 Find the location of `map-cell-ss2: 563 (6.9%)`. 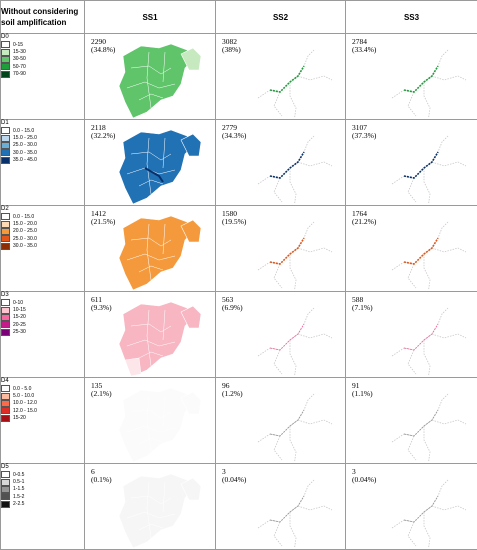

map-cell-ss2: 563 (6.9%) is located at coordinates (280, 334).